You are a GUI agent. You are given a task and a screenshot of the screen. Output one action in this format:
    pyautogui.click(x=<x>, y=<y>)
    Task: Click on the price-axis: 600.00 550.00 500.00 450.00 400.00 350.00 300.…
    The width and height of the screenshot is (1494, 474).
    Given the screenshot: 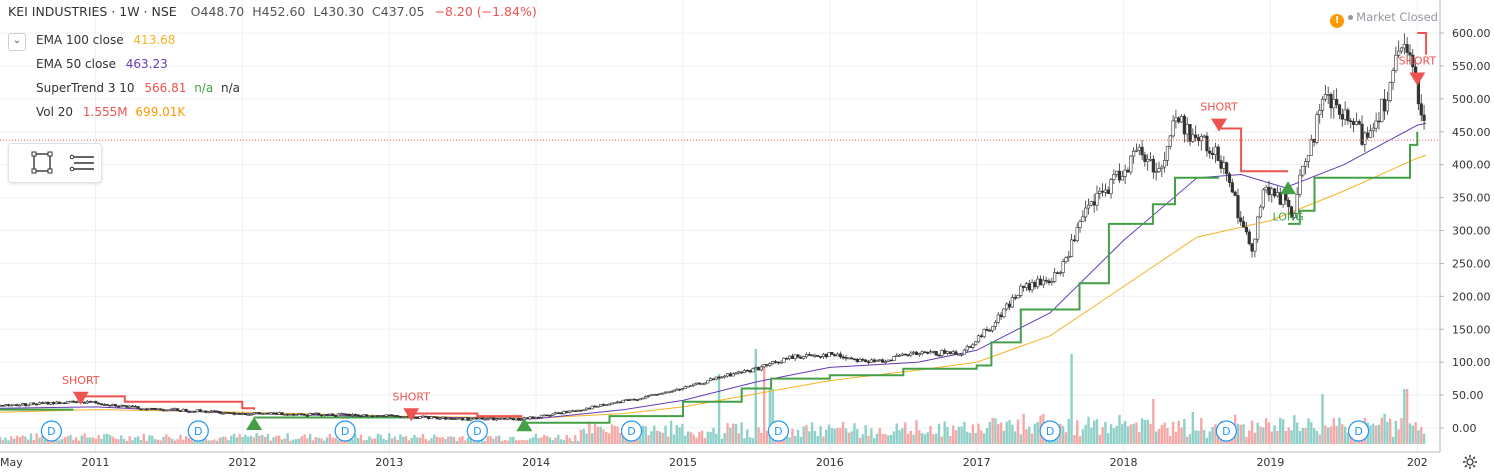 What is the action you would take?
    pyautogui.click(x=1466, y=237)
    